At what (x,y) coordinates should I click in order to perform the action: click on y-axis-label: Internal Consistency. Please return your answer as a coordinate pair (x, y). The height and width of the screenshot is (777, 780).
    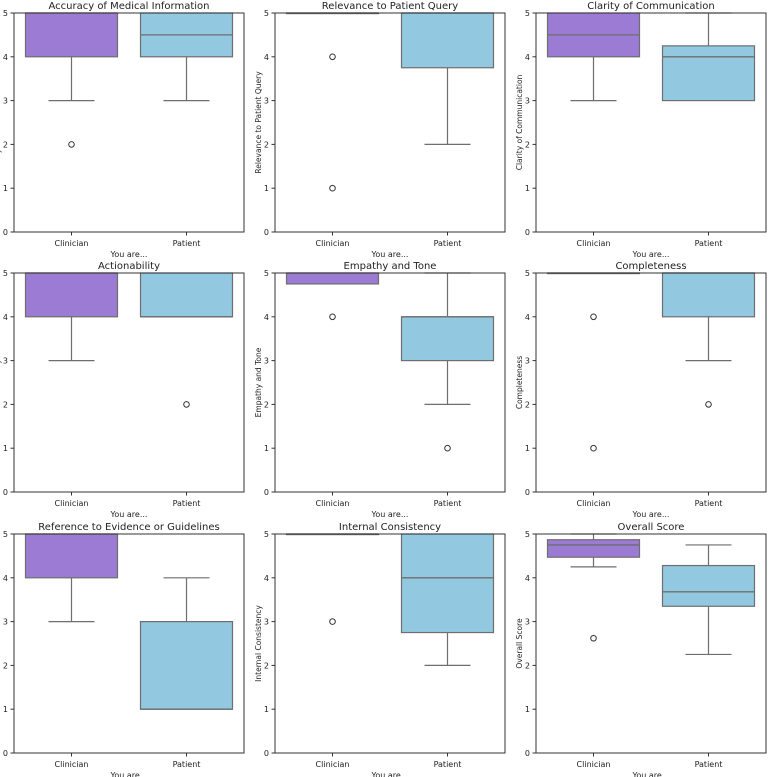
    Looking at the image, I should click on (258, 643).